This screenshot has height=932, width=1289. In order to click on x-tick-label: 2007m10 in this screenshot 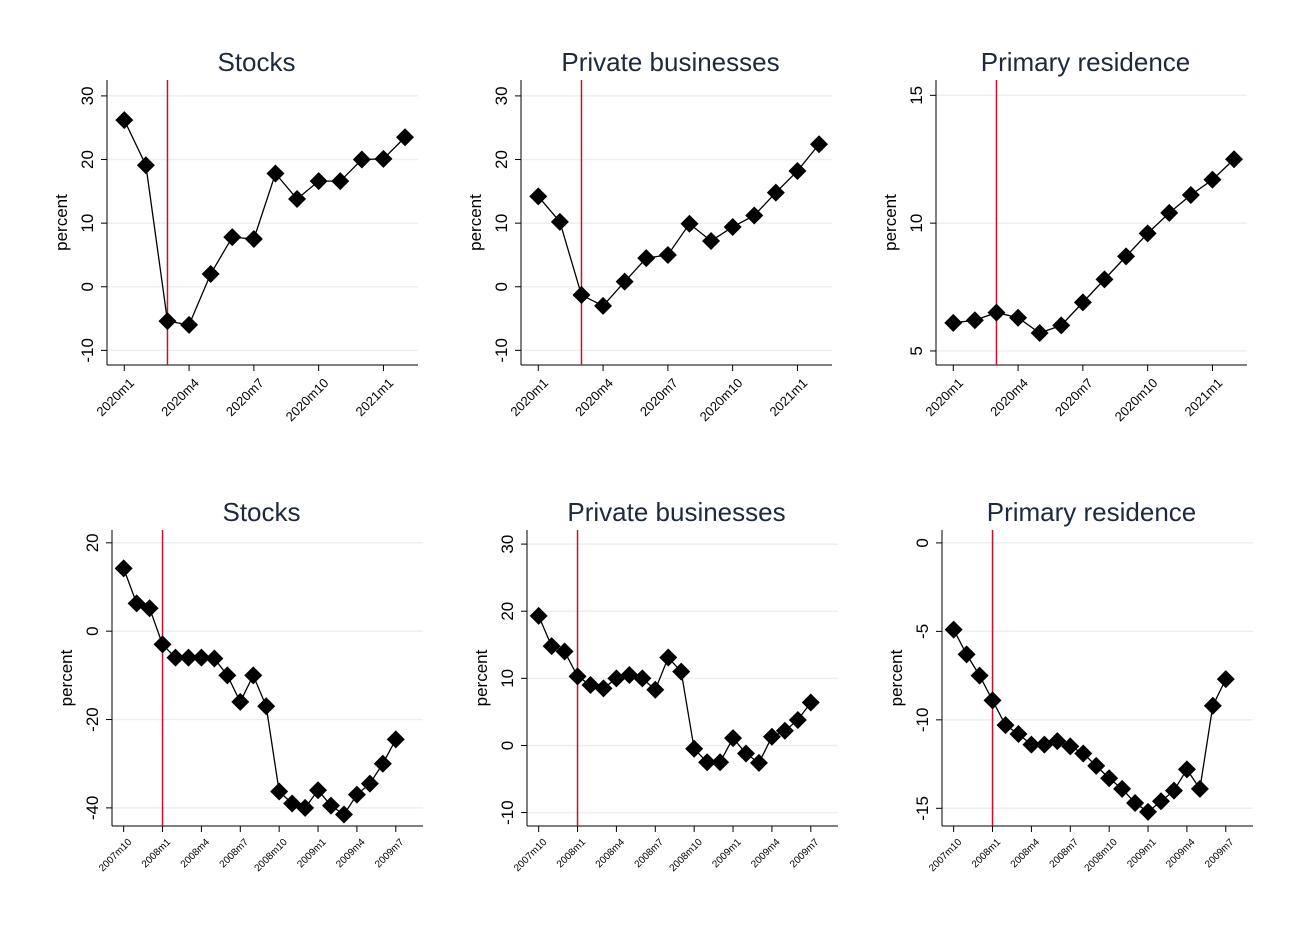, I will do `click(116, 856)`.